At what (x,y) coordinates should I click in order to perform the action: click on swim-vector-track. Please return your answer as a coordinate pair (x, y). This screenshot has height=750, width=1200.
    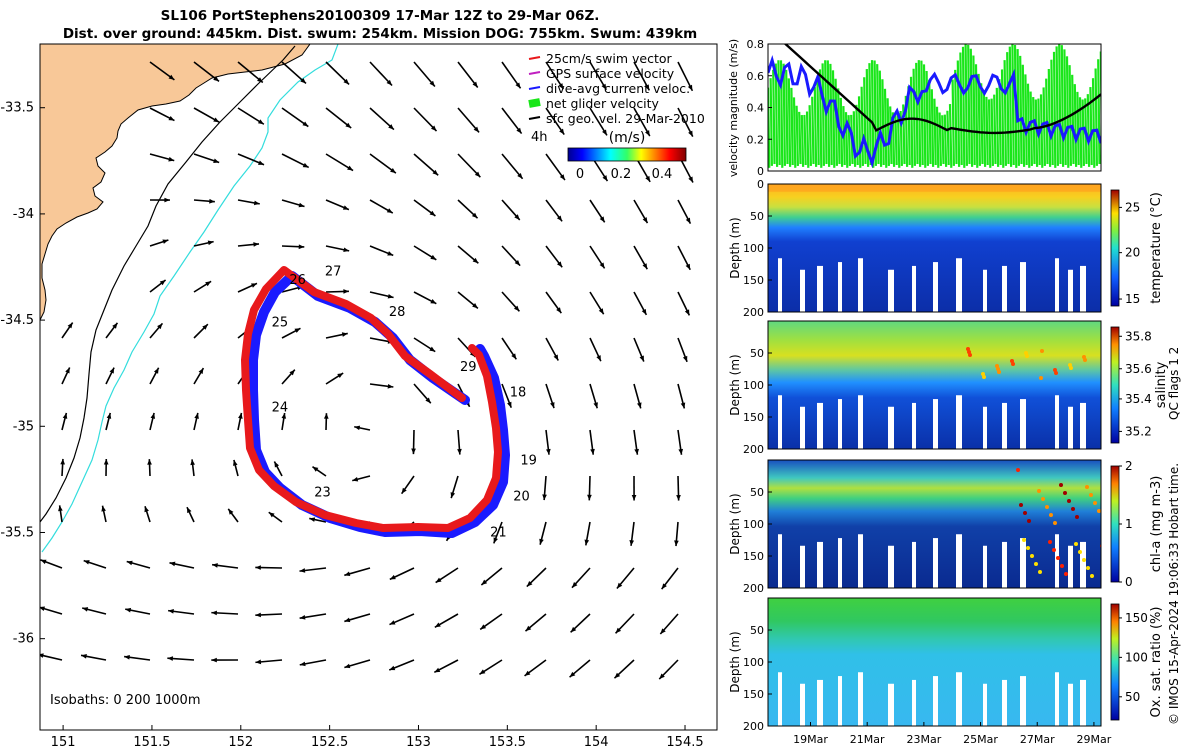
    Looking at the image, I should click on (371, 399).